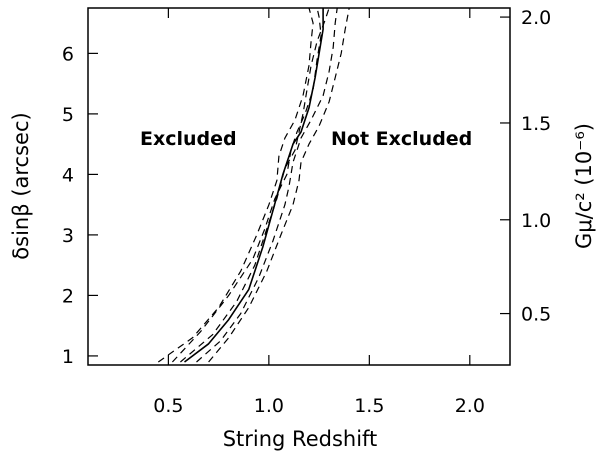 The image size is (608, 454). What do you see at coordinates (536, 124) in the screenshot?
I see `y-right-tick-label: 1.5` at bounding box center [536, 124].